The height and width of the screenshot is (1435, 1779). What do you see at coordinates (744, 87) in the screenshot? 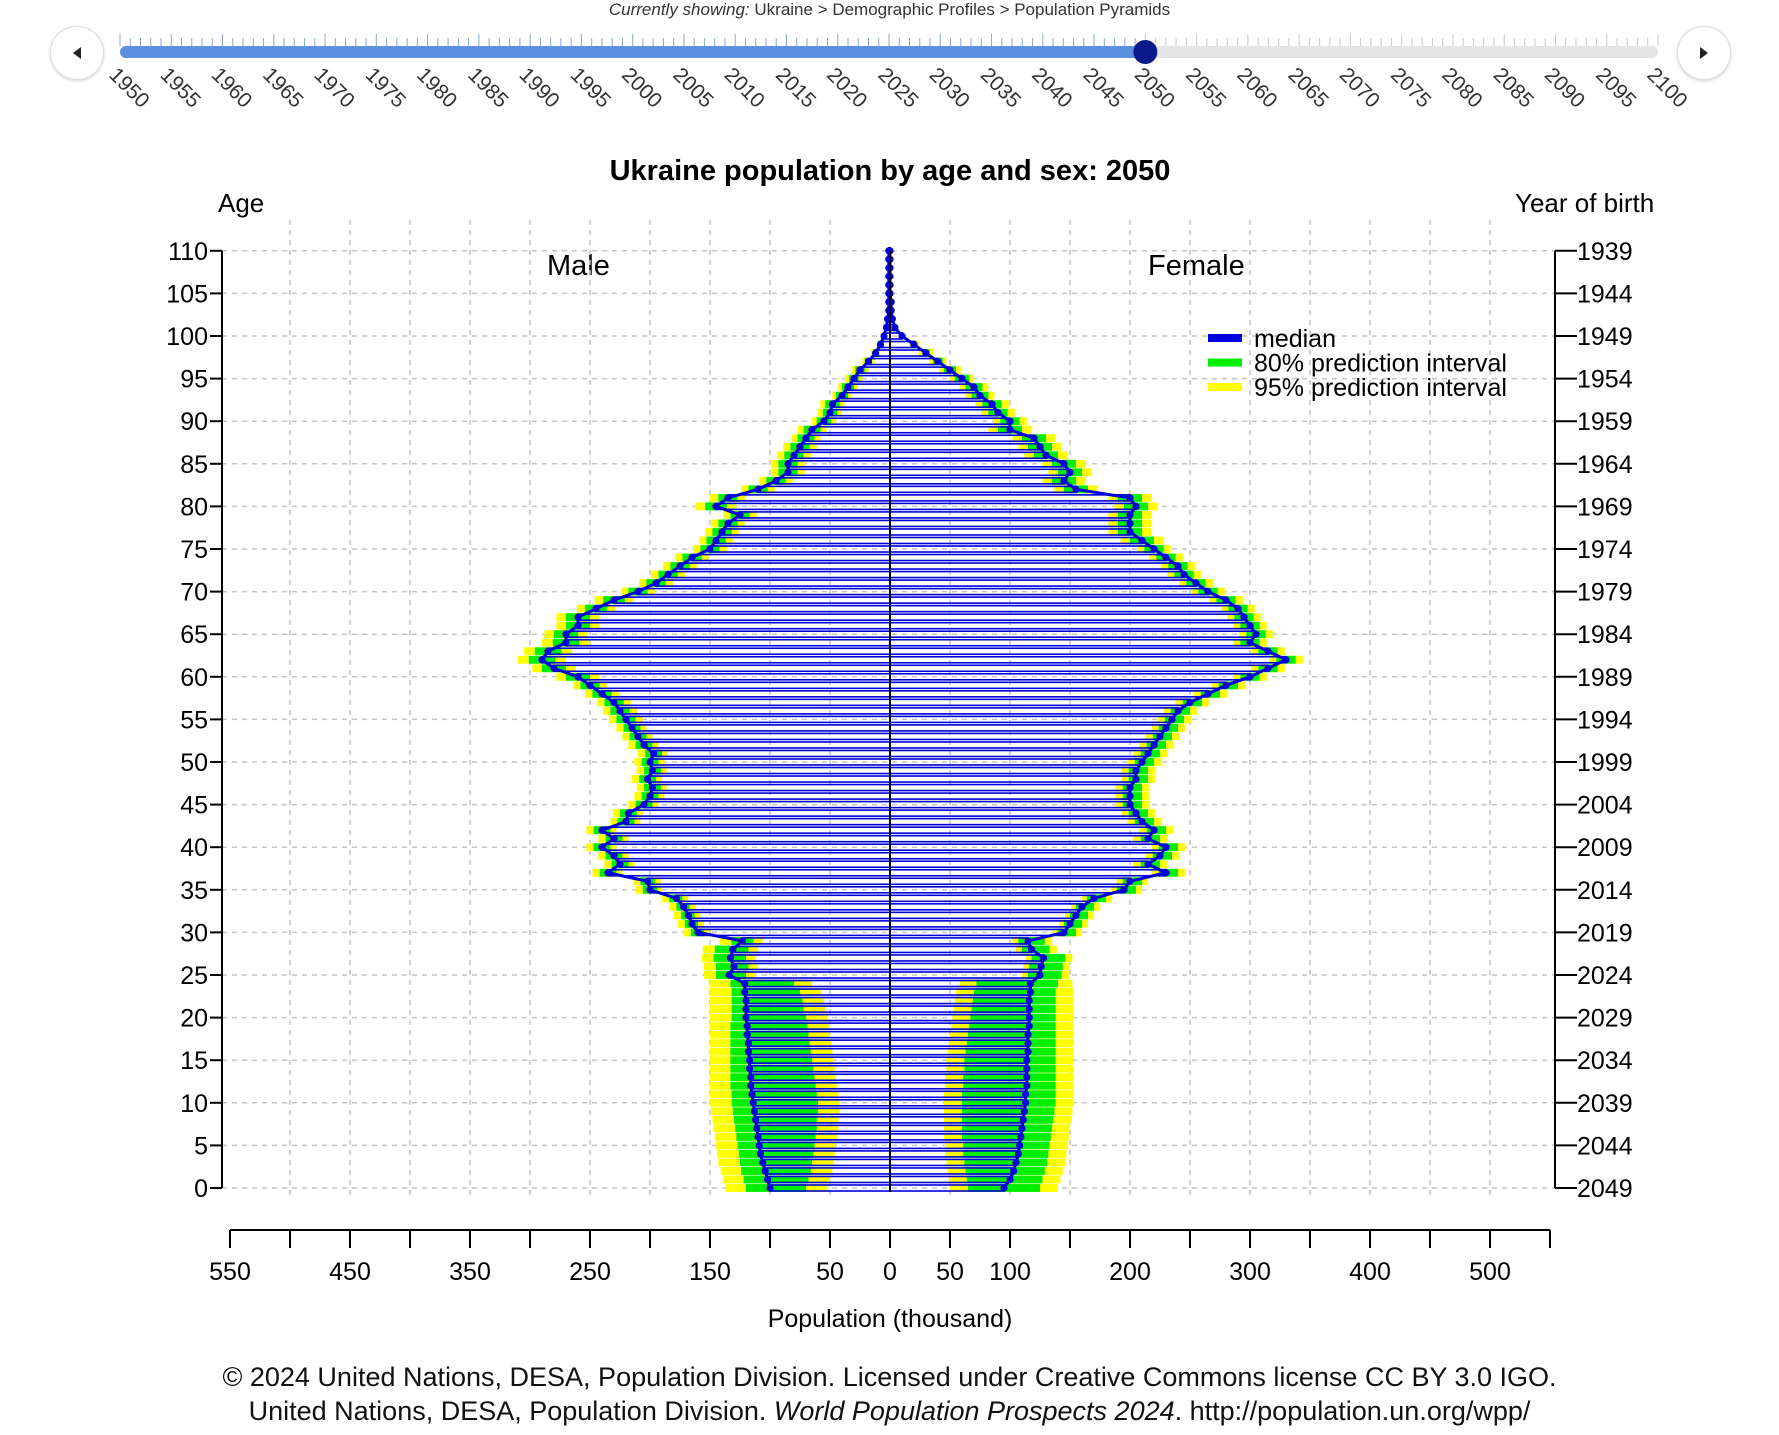
I see `slider-year-label: 2010` at bounding box center [744, 87].